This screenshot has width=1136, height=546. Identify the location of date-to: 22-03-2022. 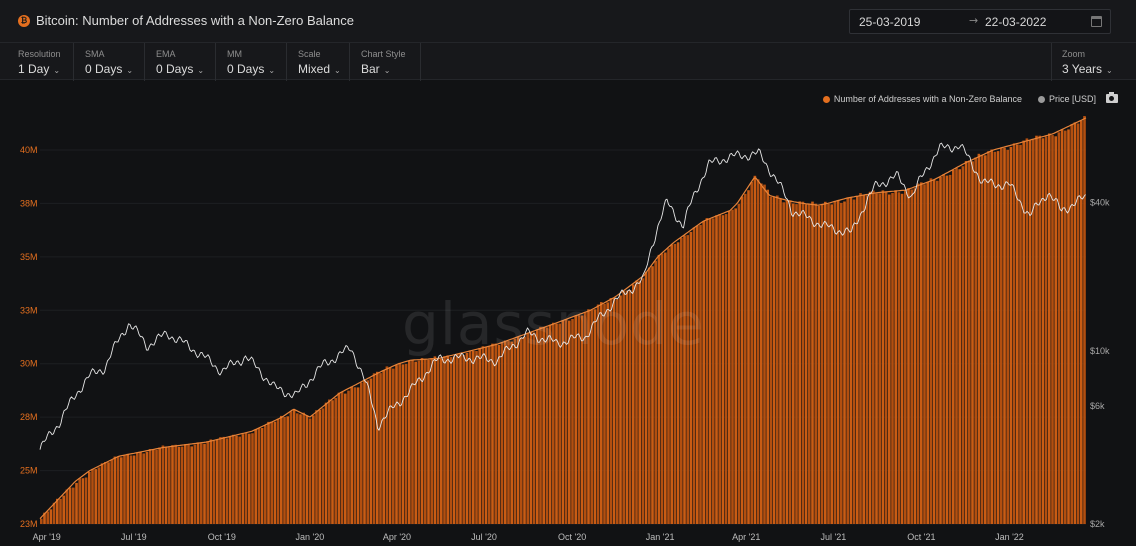
(1016, 22).